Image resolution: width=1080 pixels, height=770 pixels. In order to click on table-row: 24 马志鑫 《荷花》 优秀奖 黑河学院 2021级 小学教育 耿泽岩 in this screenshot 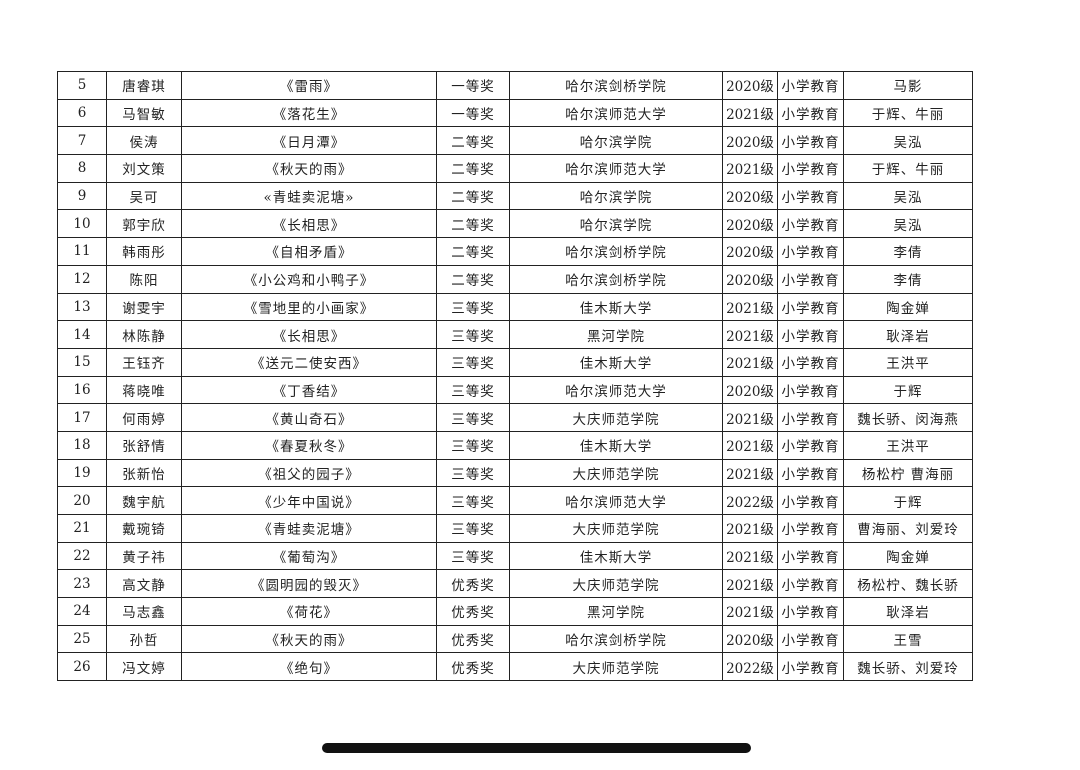, I will do `click(515, 611)`.